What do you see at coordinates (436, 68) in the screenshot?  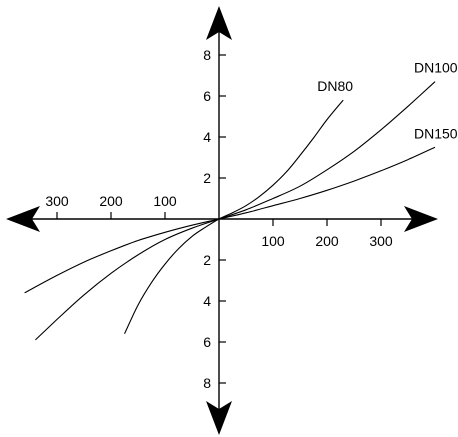 I see `series-label-dn100: DN100` at bounding box center [436, 68].